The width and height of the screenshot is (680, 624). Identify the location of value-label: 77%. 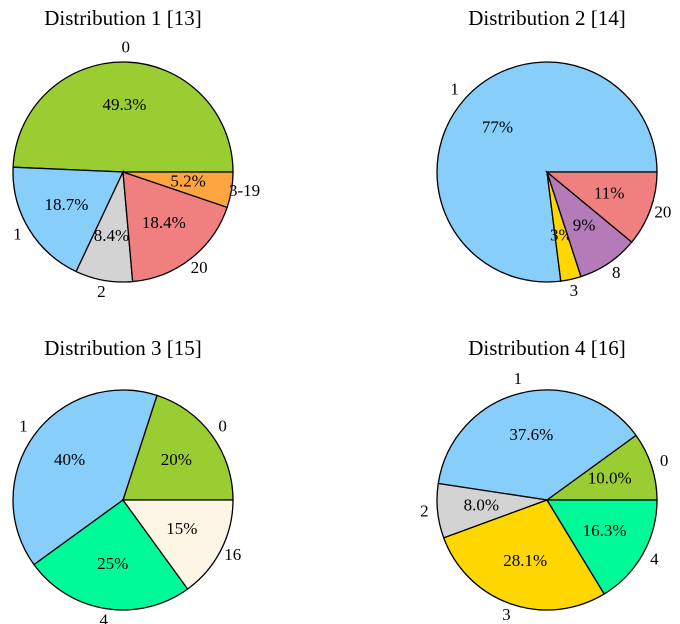
(497, 126).